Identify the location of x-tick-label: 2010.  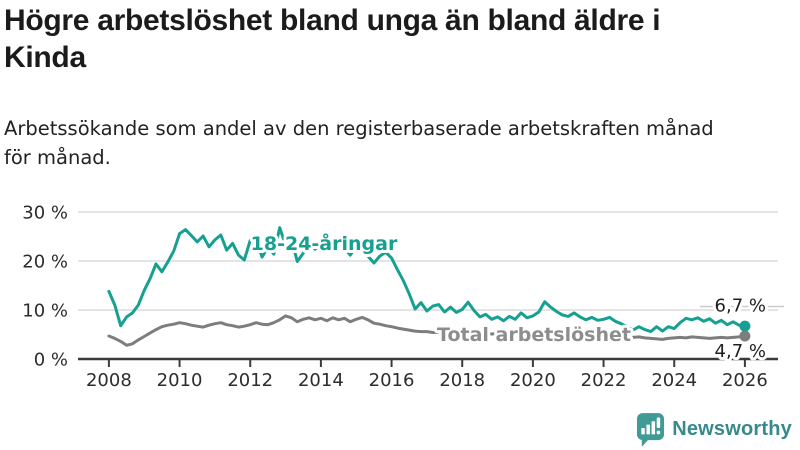
(180, 380).